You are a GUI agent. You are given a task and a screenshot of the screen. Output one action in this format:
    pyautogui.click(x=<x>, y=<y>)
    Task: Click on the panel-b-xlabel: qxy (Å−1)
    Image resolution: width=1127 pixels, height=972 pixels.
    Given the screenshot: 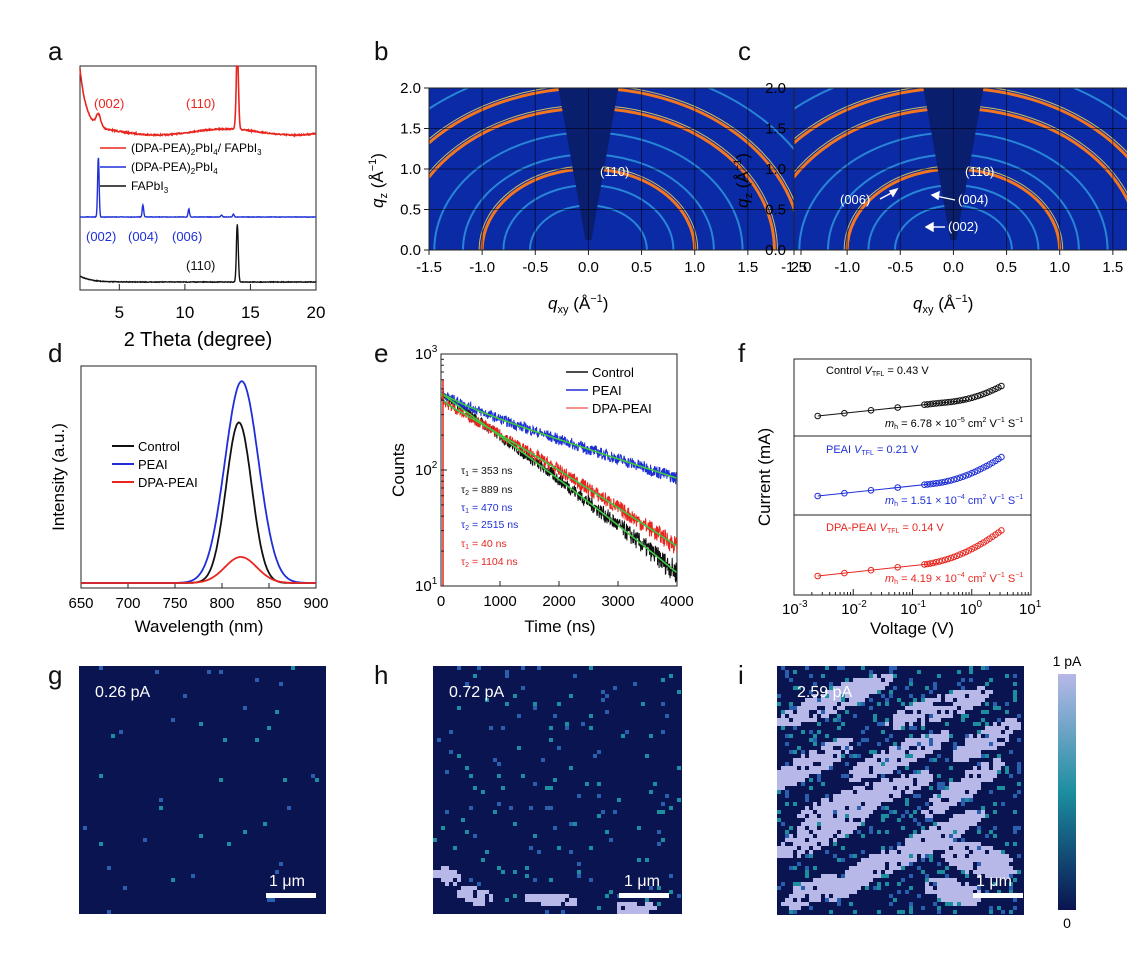 What is the action you would take?
    pyautogui.click(x=578, y=304)
    